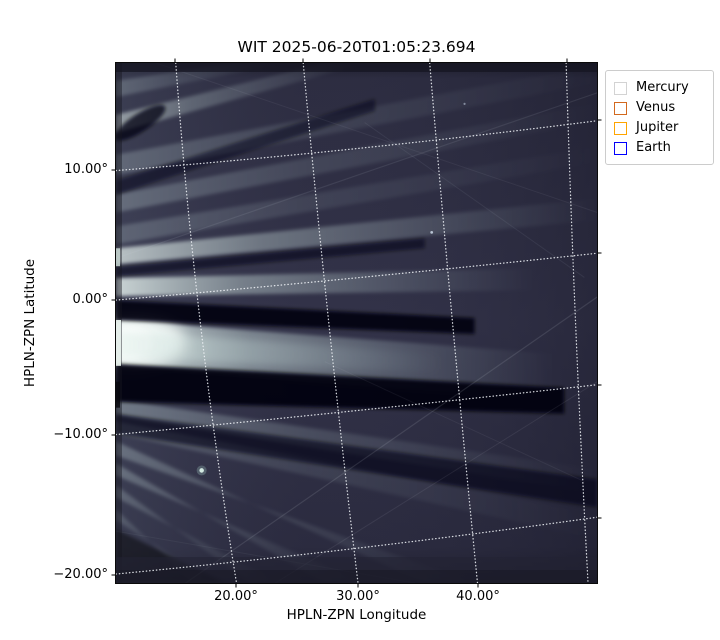  What do you see at coordinates (653, 147) in the screenshot?
I see `legend-label-earth: Earth` at bounding box center [653, 147].